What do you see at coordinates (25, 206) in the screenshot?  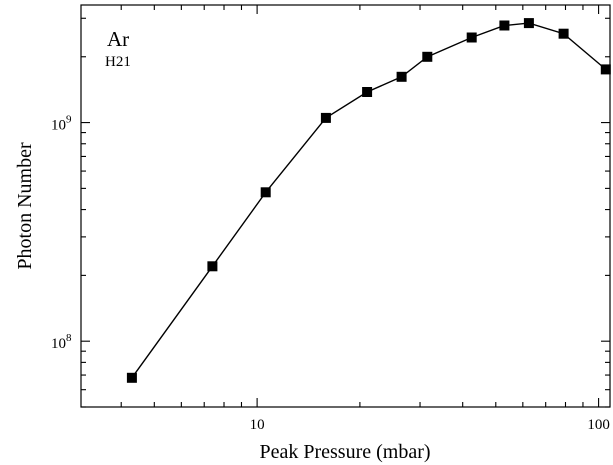 I see `y-axis-label: Photon Number` at bounding box center [25, 206].